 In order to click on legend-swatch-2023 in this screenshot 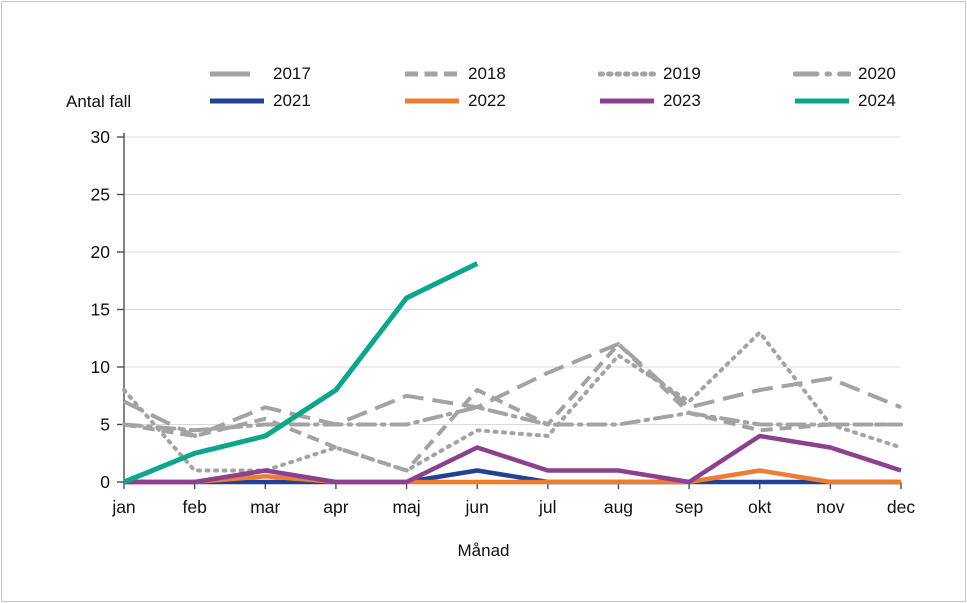, I will do `click(627, 101)`.